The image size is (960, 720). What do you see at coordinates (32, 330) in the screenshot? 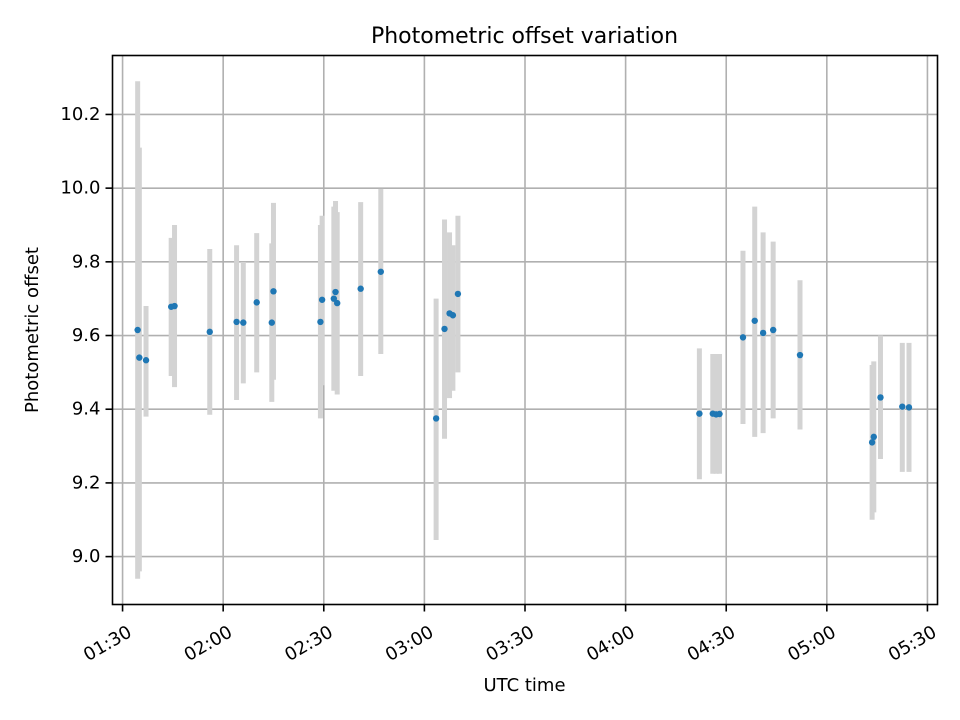
I see `y-axis-label: Photometric offset` at bounding box center [32, 330].